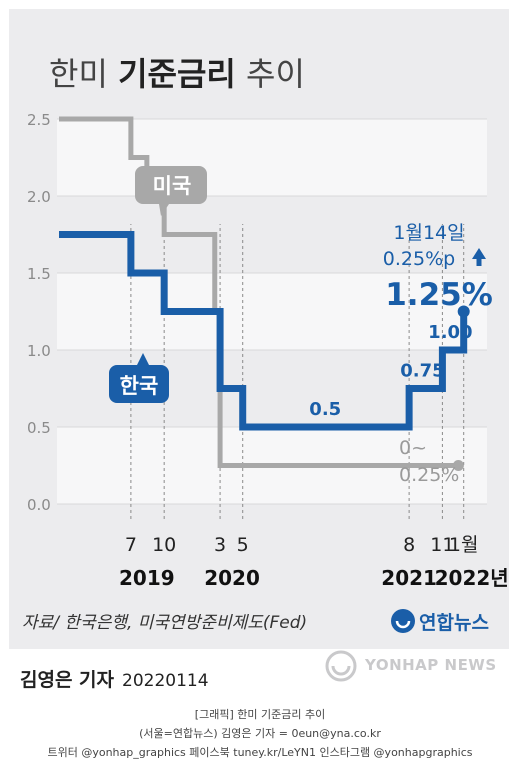 This screenshot has width=520, height=770. I want to click on y-tick-label: 2.0, so click(39, 197).